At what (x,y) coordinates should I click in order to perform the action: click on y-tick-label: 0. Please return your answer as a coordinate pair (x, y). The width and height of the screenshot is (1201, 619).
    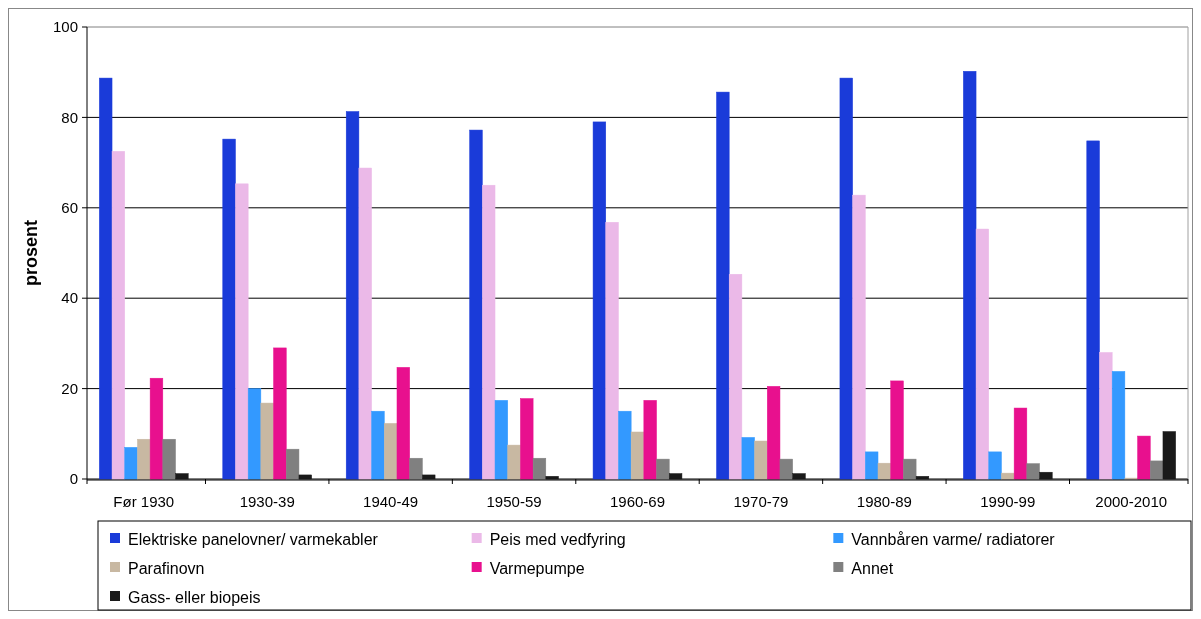
    Looking at the image, I should click on (73, 479).